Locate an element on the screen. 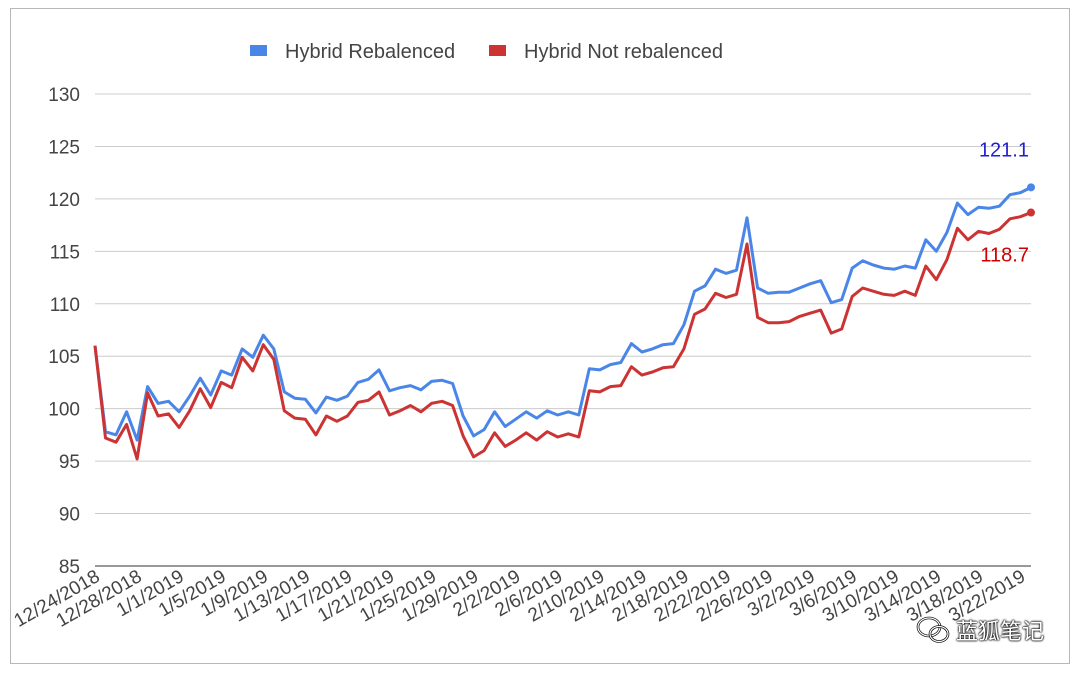 The height and width of the screenshot is (677, 1080). y-tick-label: 85 is located at coordinates (69, 567).